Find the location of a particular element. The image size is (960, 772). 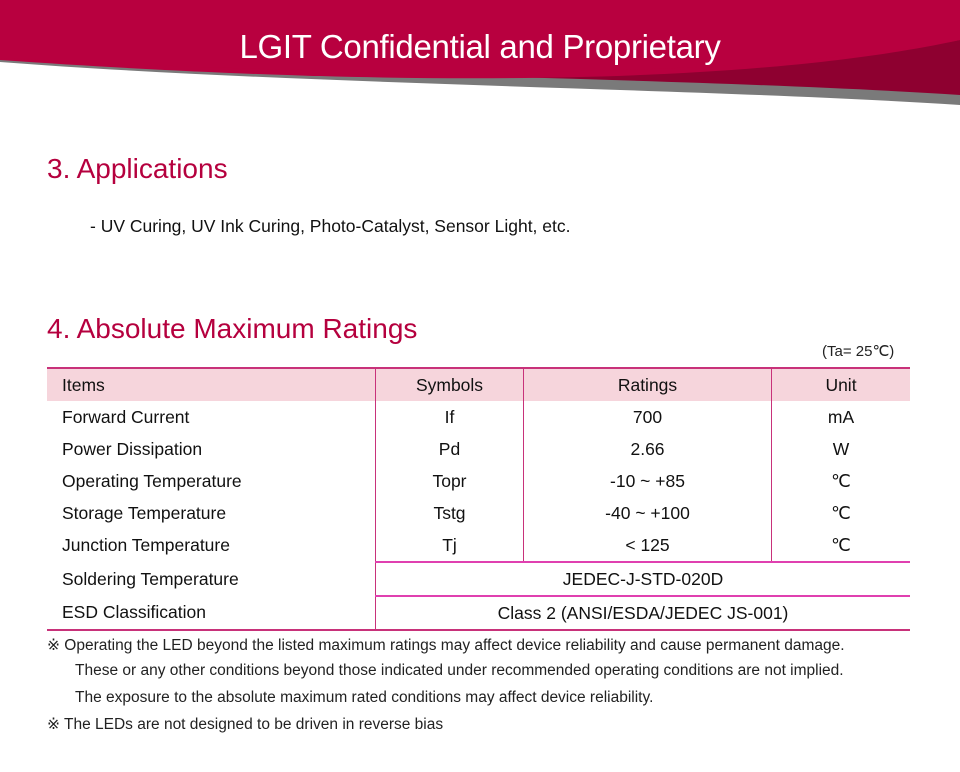

header-cell: Ratings is located at coordinates (647, 384).